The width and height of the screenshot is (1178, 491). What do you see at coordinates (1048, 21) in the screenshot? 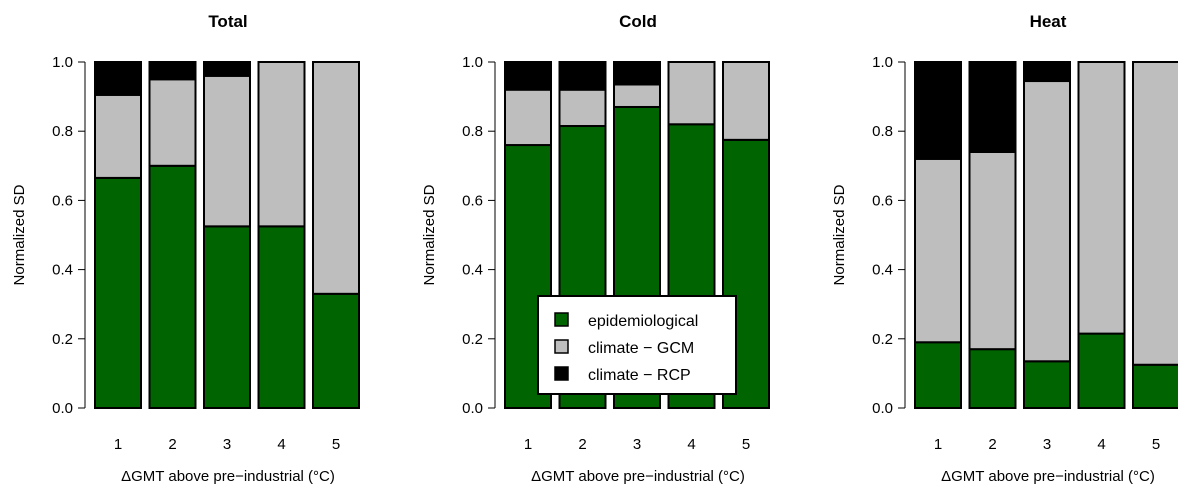
I see `panel-title: Heat` at bounding box center [1048, 21].